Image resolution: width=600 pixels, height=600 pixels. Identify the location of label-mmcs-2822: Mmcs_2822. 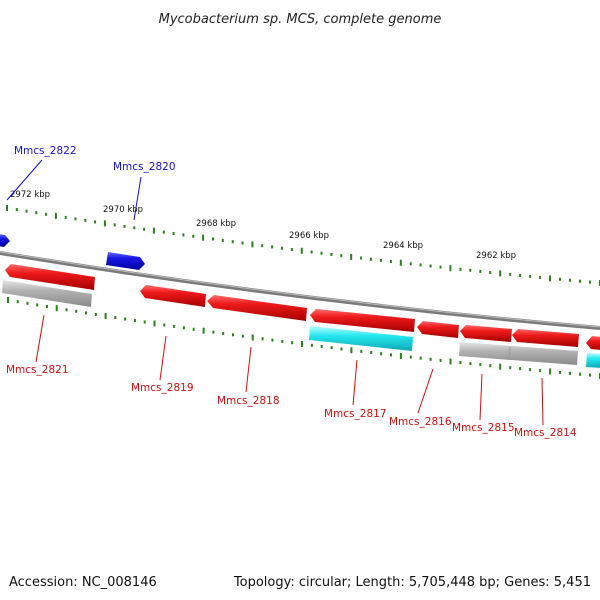
(45, 151).